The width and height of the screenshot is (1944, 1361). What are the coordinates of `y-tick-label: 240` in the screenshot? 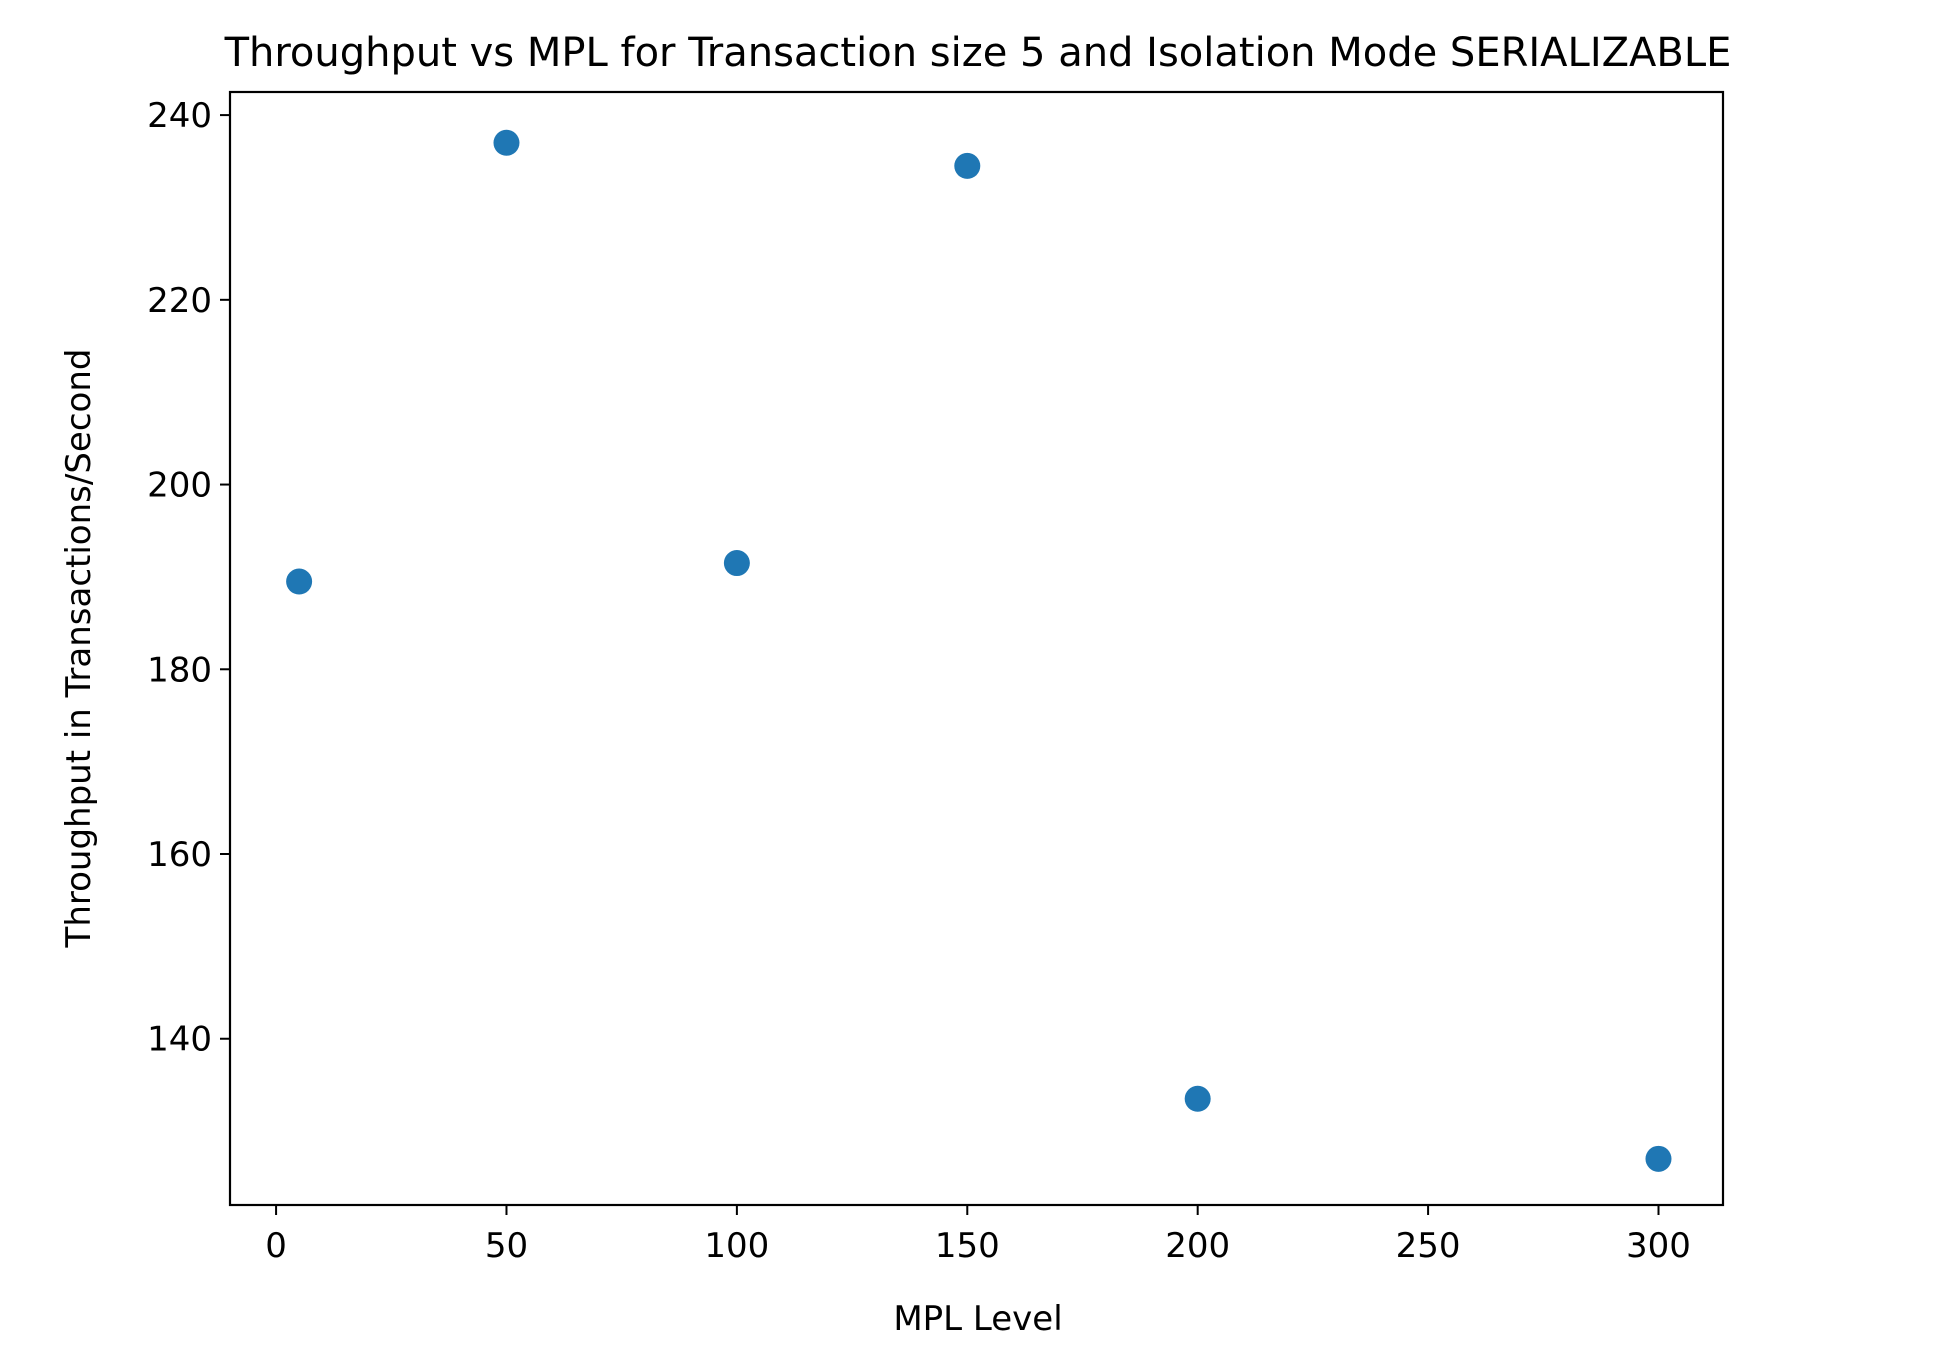 It's located at (179, 116).